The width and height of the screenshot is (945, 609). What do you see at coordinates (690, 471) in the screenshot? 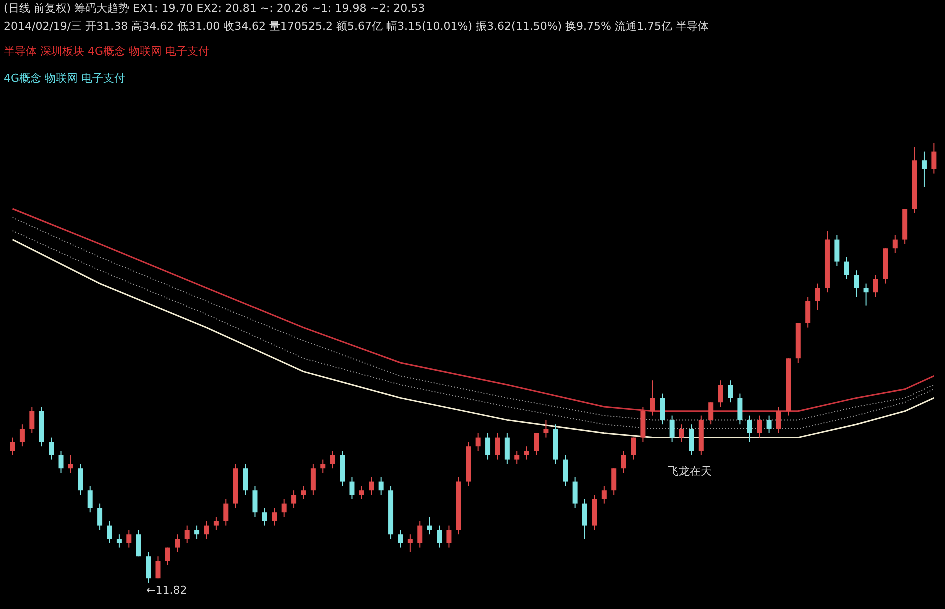
I see `annotation: 飞龙在天` at bounding box center [690, 471].